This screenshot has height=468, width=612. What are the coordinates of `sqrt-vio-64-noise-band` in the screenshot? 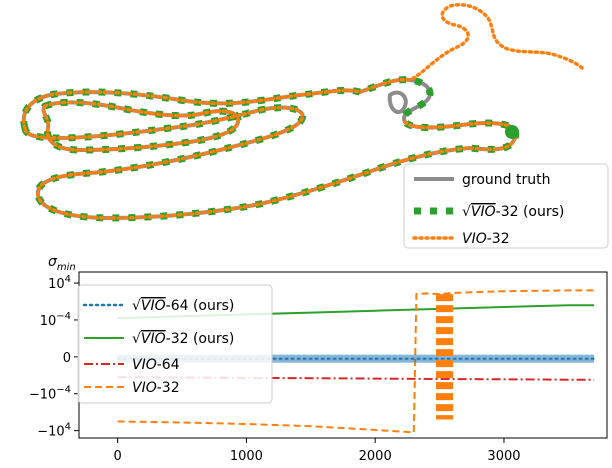 It's located at (356, 358).